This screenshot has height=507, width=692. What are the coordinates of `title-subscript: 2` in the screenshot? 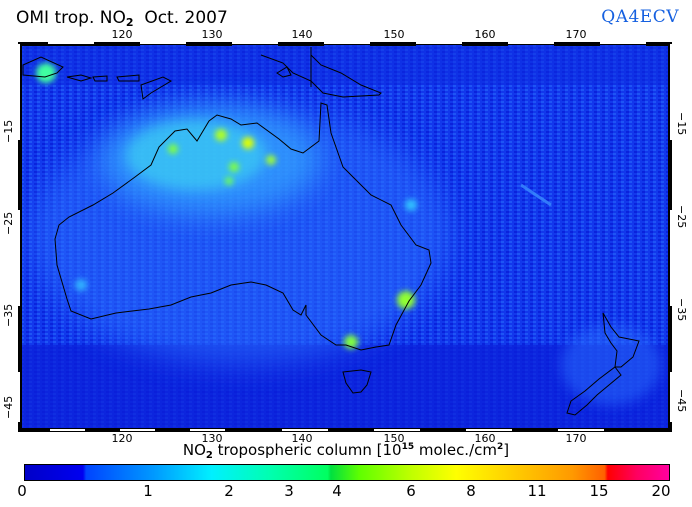 It's located at (129, 22).